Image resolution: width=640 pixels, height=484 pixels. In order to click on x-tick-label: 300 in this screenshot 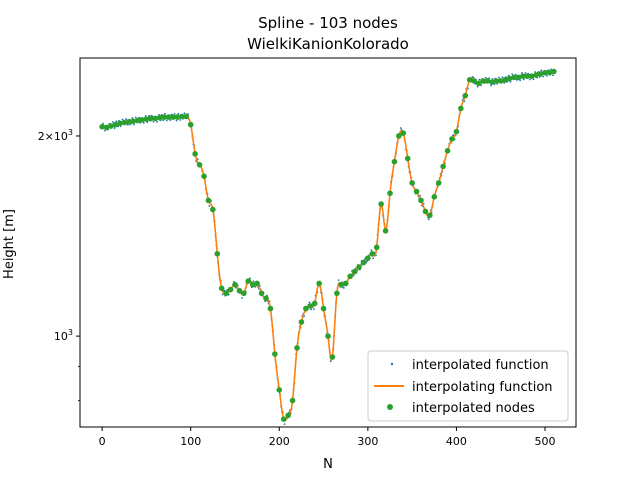, I will do `click(367, 441)`.